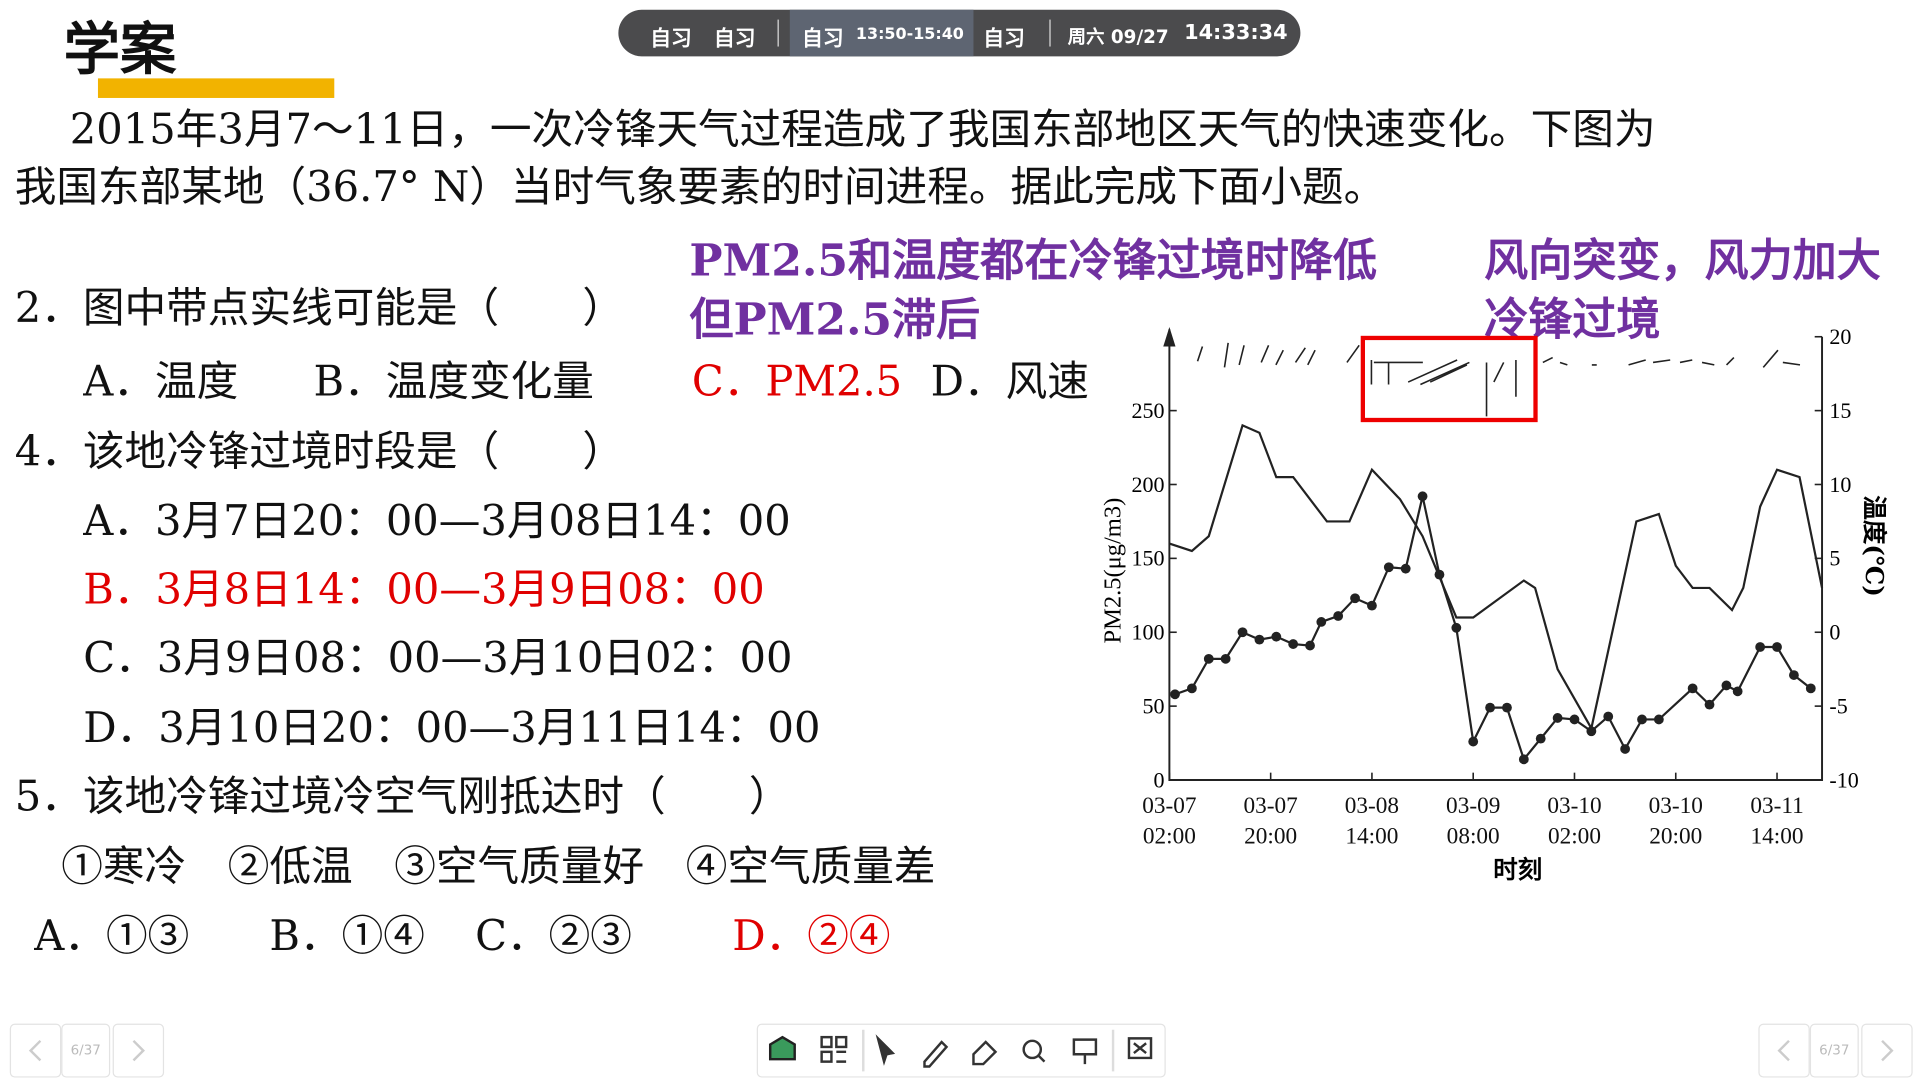 The width and height of the screenshot is (1920, 1081). I want to click on option: A．①③, so click(112, 937).